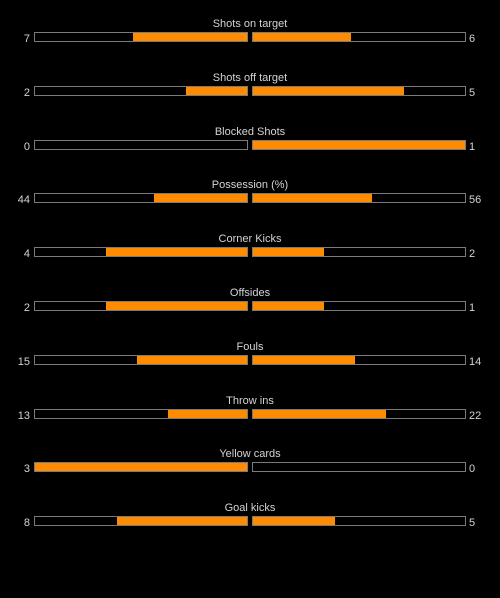 This screenshot has height=598, width=500. I want to click on stat-row-shots-on-target: Shots on target 7 6, so click(250, 32).